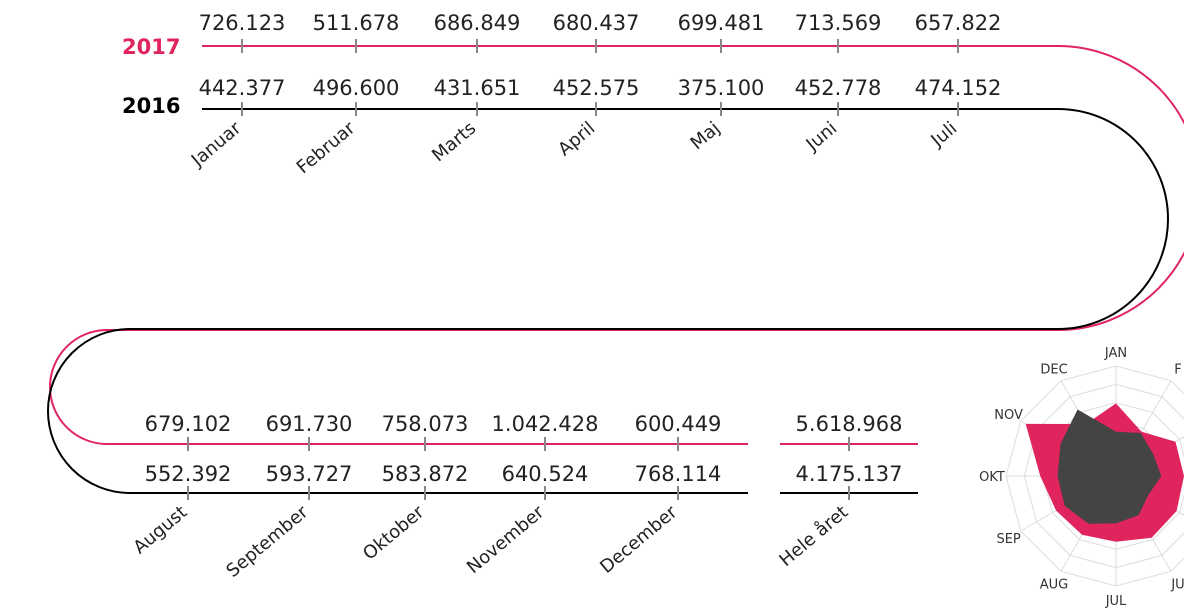 This screenshot has width=1184, height=612. Describe the element at coordinates (596, 88) in the screenshot. I see `value-label-2016: 452.575` at that location.